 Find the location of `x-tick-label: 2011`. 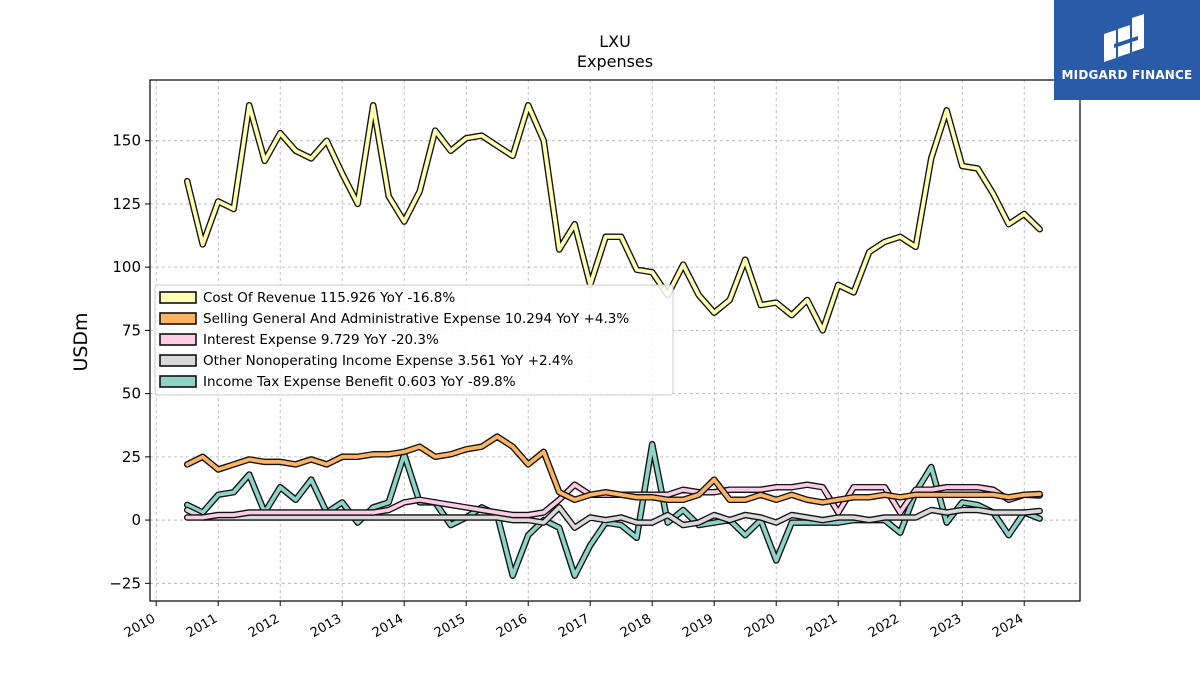

x-tick-label: 2011 is located at coordinates (202, 626).